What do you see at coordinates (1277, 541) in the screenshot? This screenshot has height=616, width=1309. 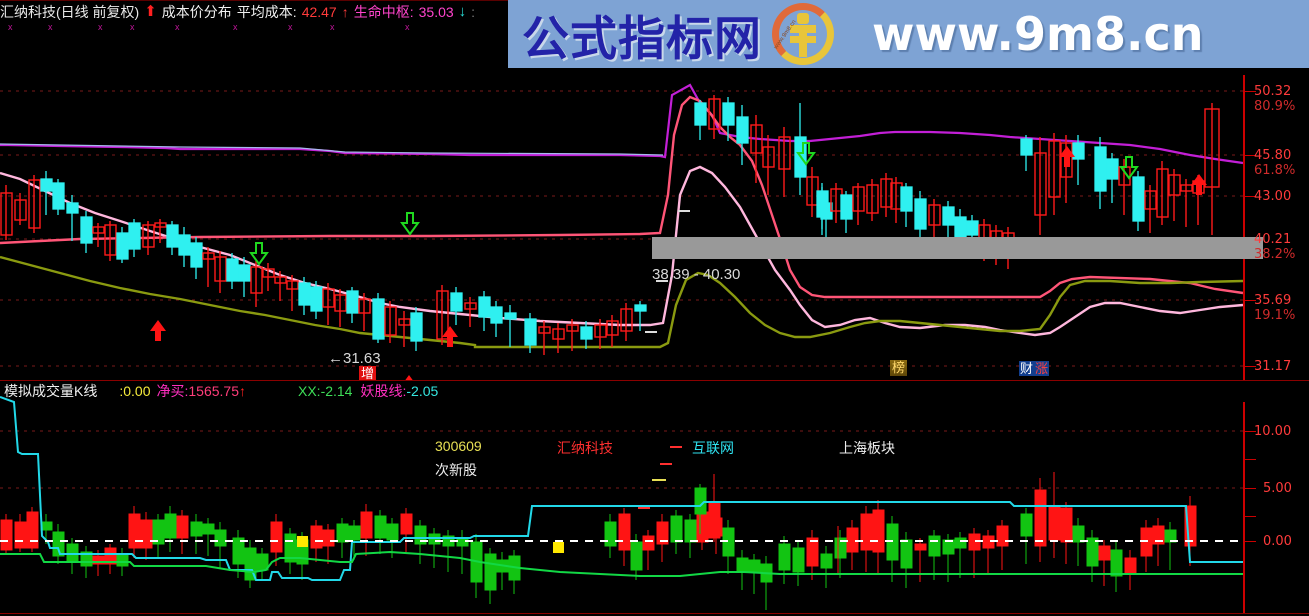 I see `sub-axis-label: 0.00` at bounding box center [1277, 541].